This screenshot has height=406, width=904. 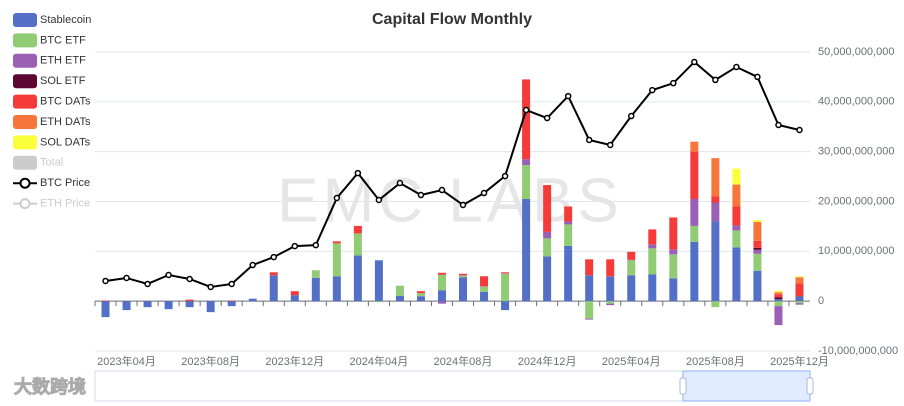 What do you see at coordinates (49, 60) in the screenshot?
I see `legend-item: ETH ETF` at bounding box center [49, 60].